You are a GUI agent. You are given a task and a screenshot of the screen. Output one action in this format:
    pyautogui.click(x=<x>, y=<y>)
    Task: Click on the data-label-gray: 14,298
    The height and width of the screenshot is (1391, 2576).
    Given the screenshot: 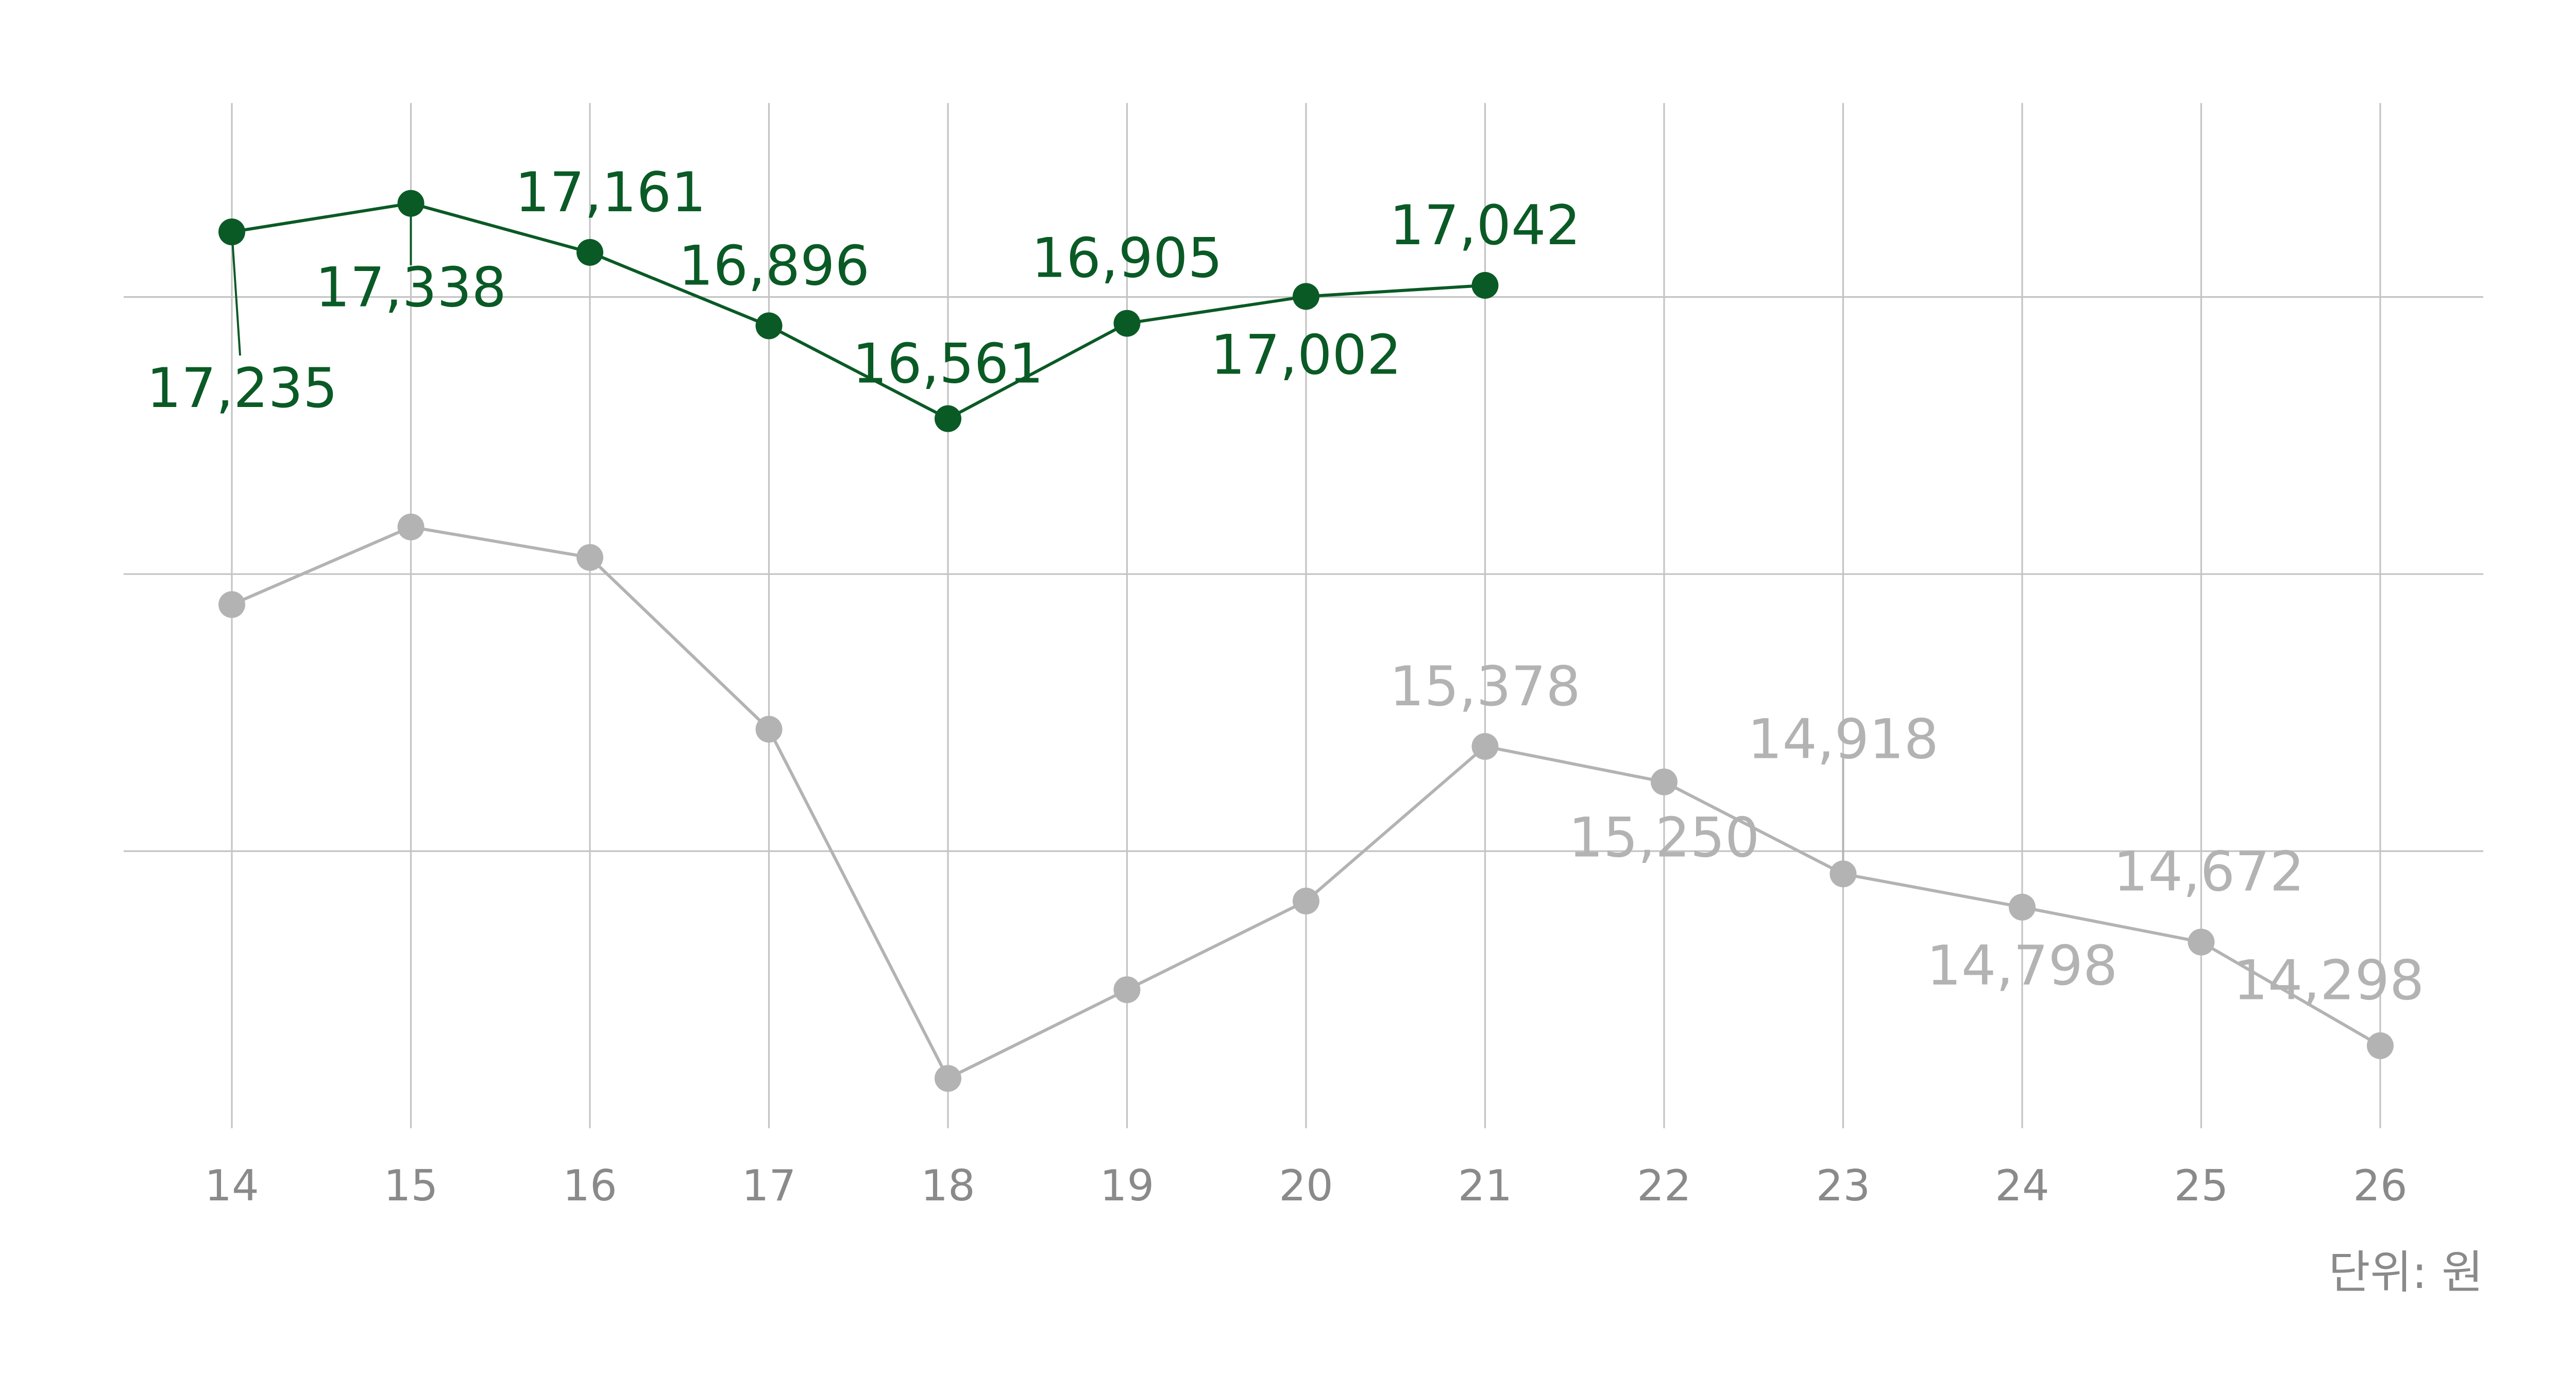 What is the action you would take?
    pyautogui.click(x=2329, y=980)
    